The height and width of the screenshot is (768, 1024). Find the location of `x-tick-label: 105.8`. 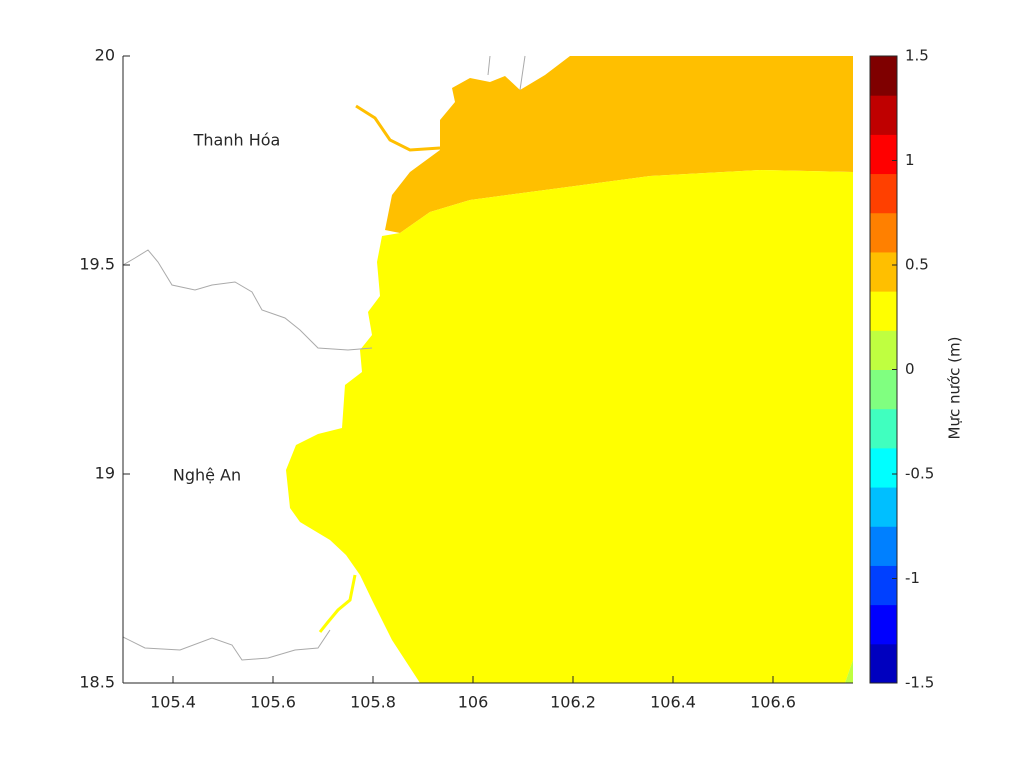

x-tick-label: 105.8 is located at coordinates (373, 702).